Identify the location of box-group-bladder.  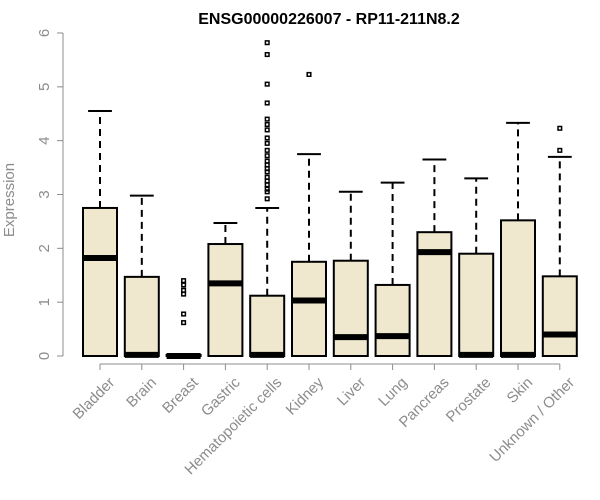
(100, 233).